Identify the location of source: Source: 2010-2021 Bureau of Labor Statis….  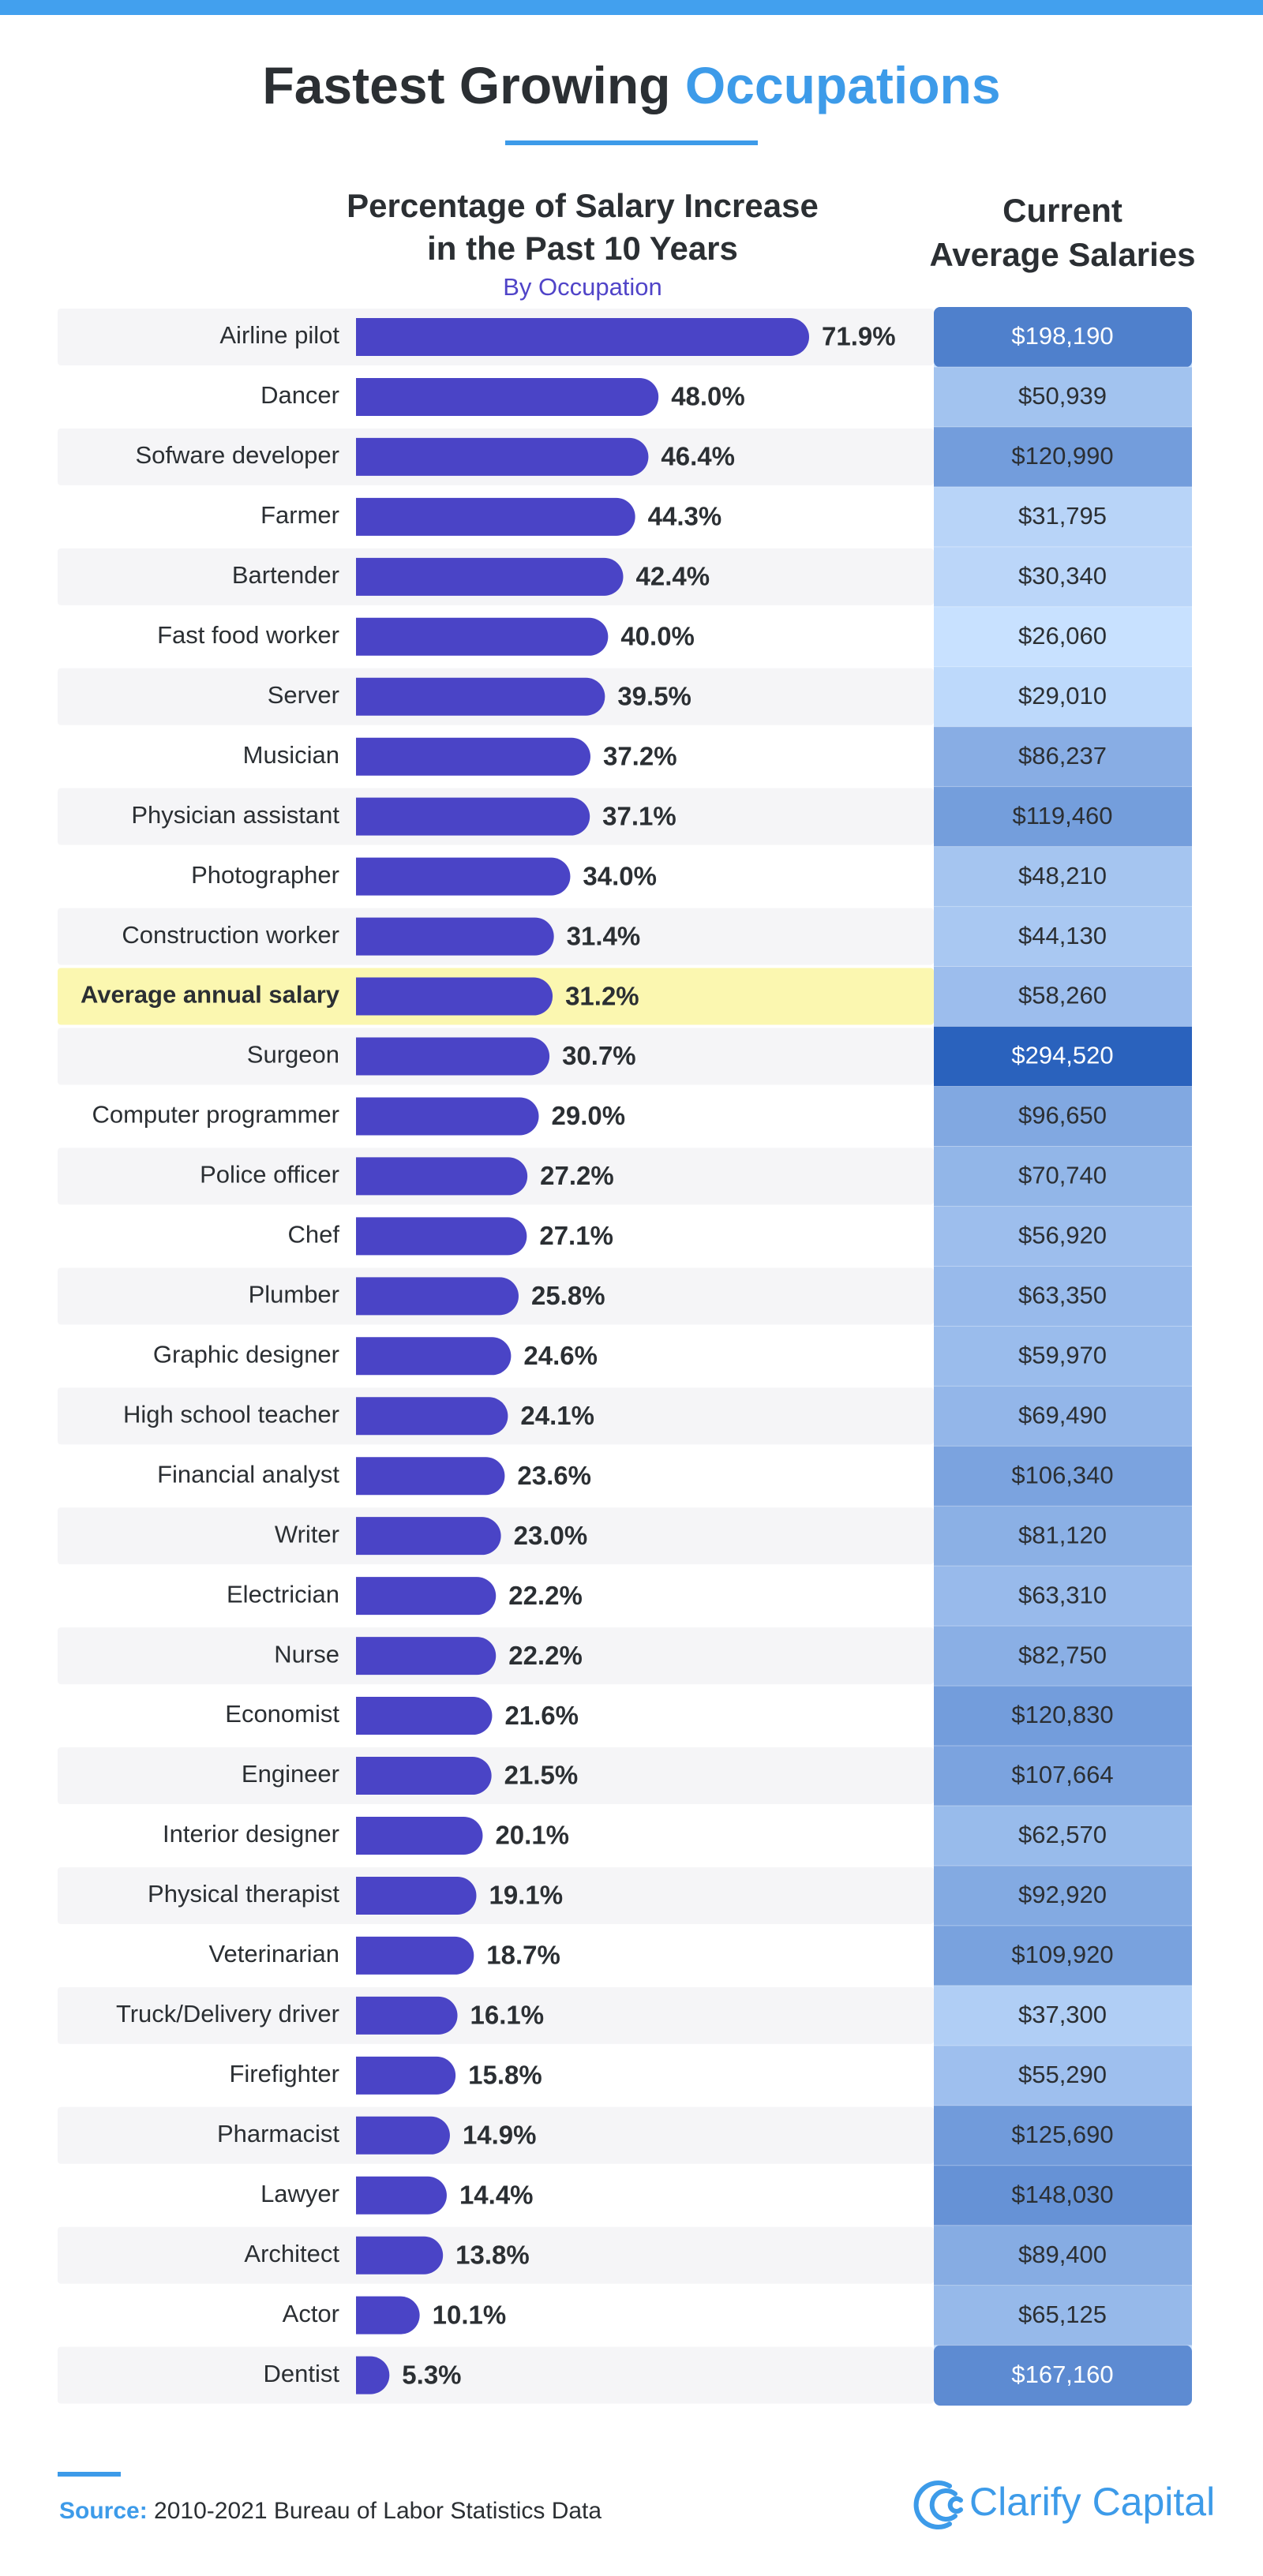
(330, 2511).